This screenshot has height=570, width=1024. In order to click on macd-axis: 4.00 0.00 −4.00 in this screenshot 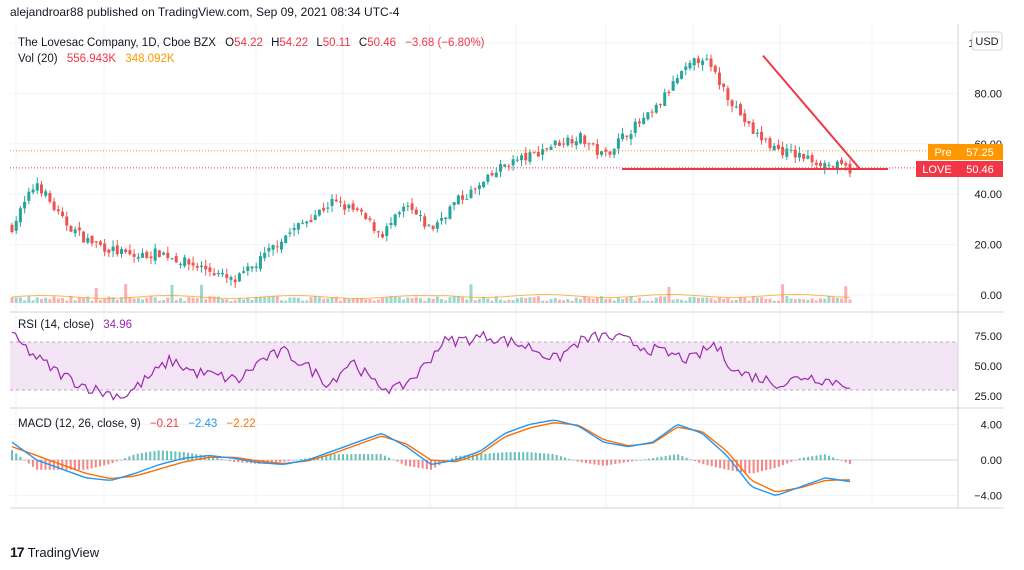, I will do `click(988, 460)`.